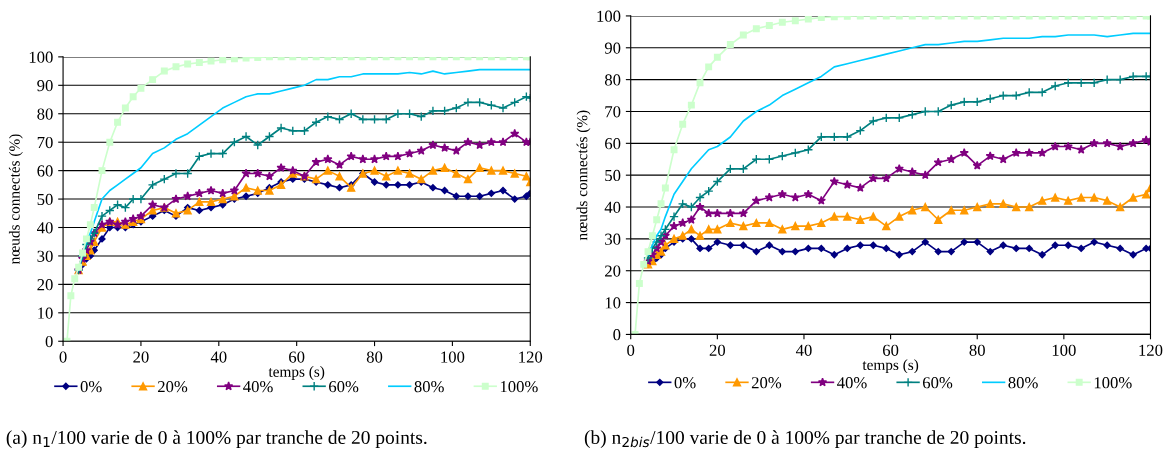 The image size is (1168, 455). What do you see at coordinates (805, 439) in the screenshot?
I see `text: (b) n$_{2bis}$/100 varie de 0 à 100% par tranche de 20 points.` at bounding box center [805, 439].